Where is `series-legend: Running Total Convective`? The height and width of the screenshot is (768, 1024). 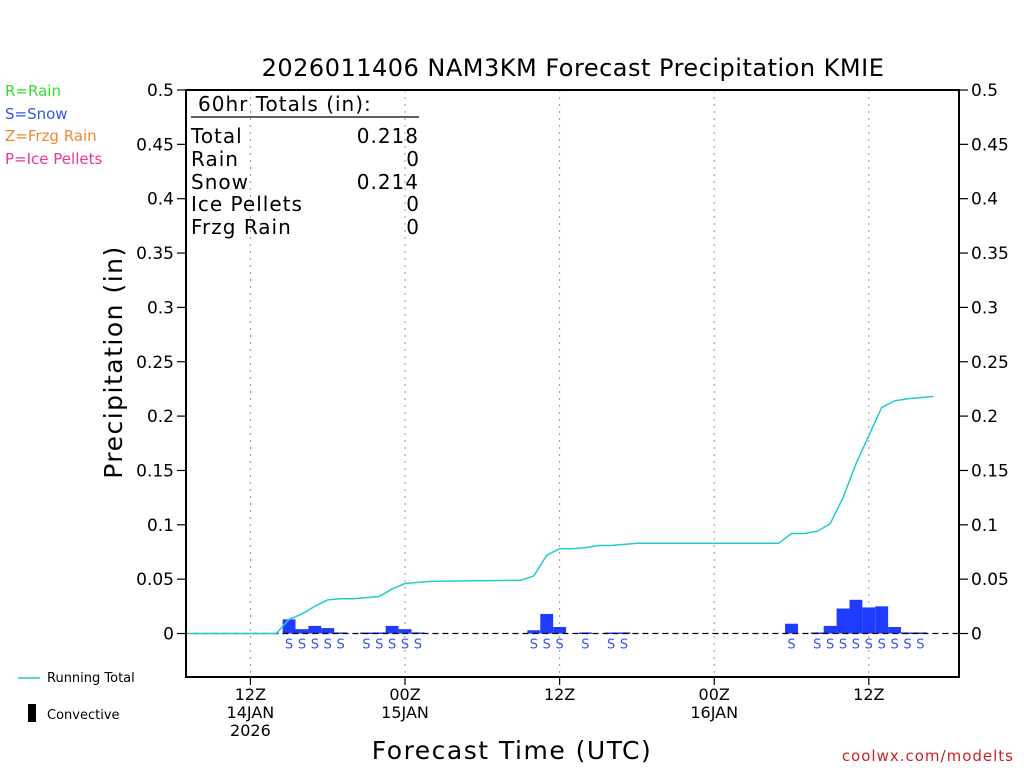 series-legend: Running Total Convective is located at coordinates (76, 697).